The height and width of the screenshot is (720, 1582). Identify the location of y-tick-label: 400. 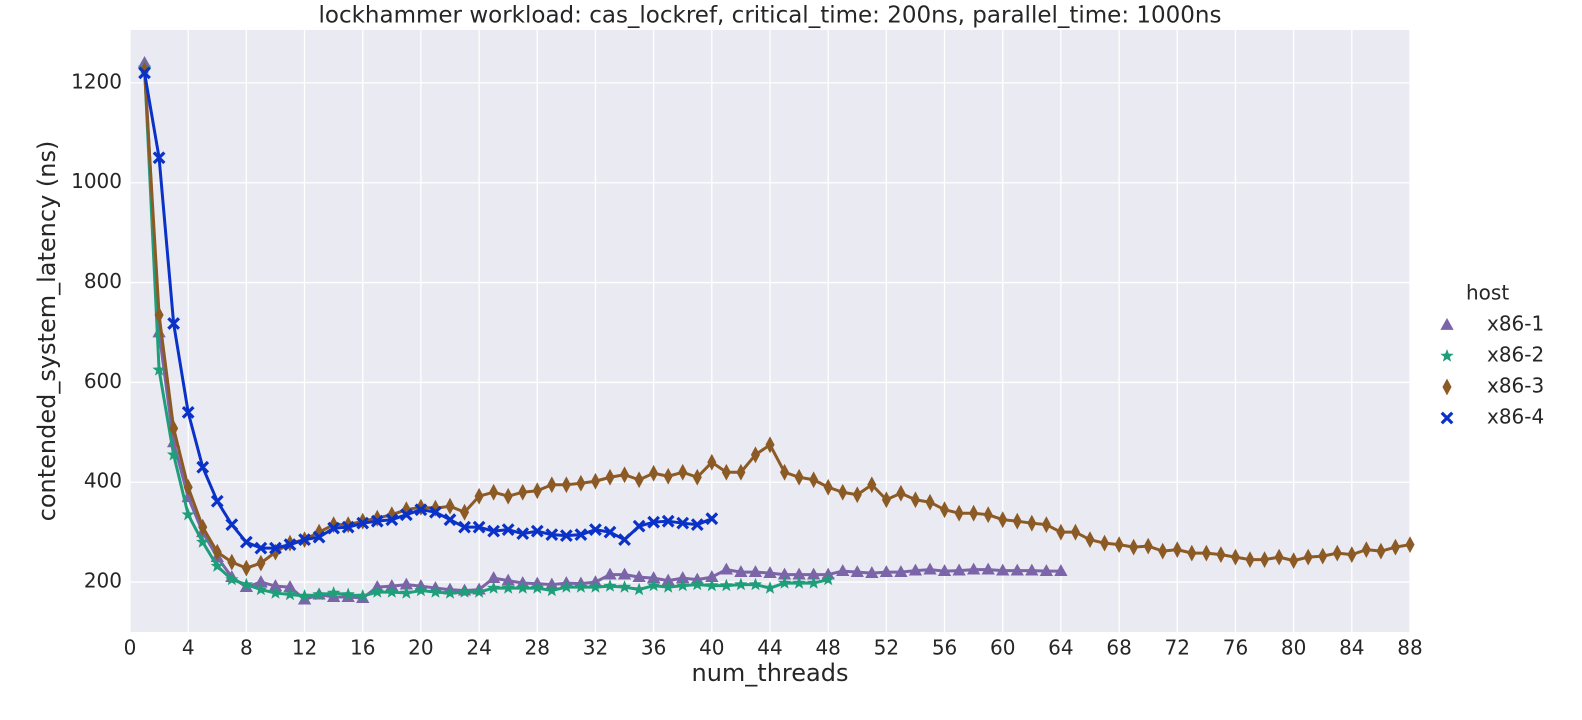
(103, 481).